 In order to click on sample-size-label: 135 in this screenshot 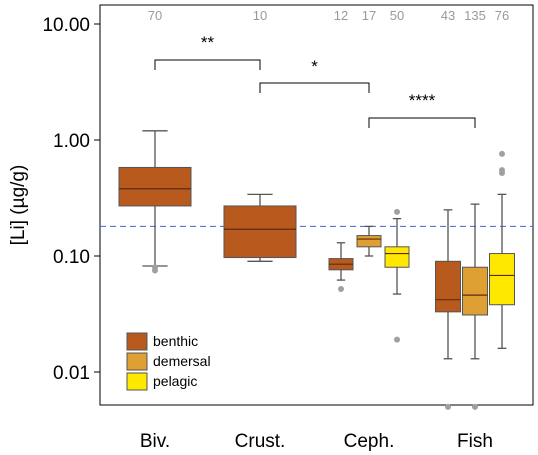, I will do `click(475, 15)`.